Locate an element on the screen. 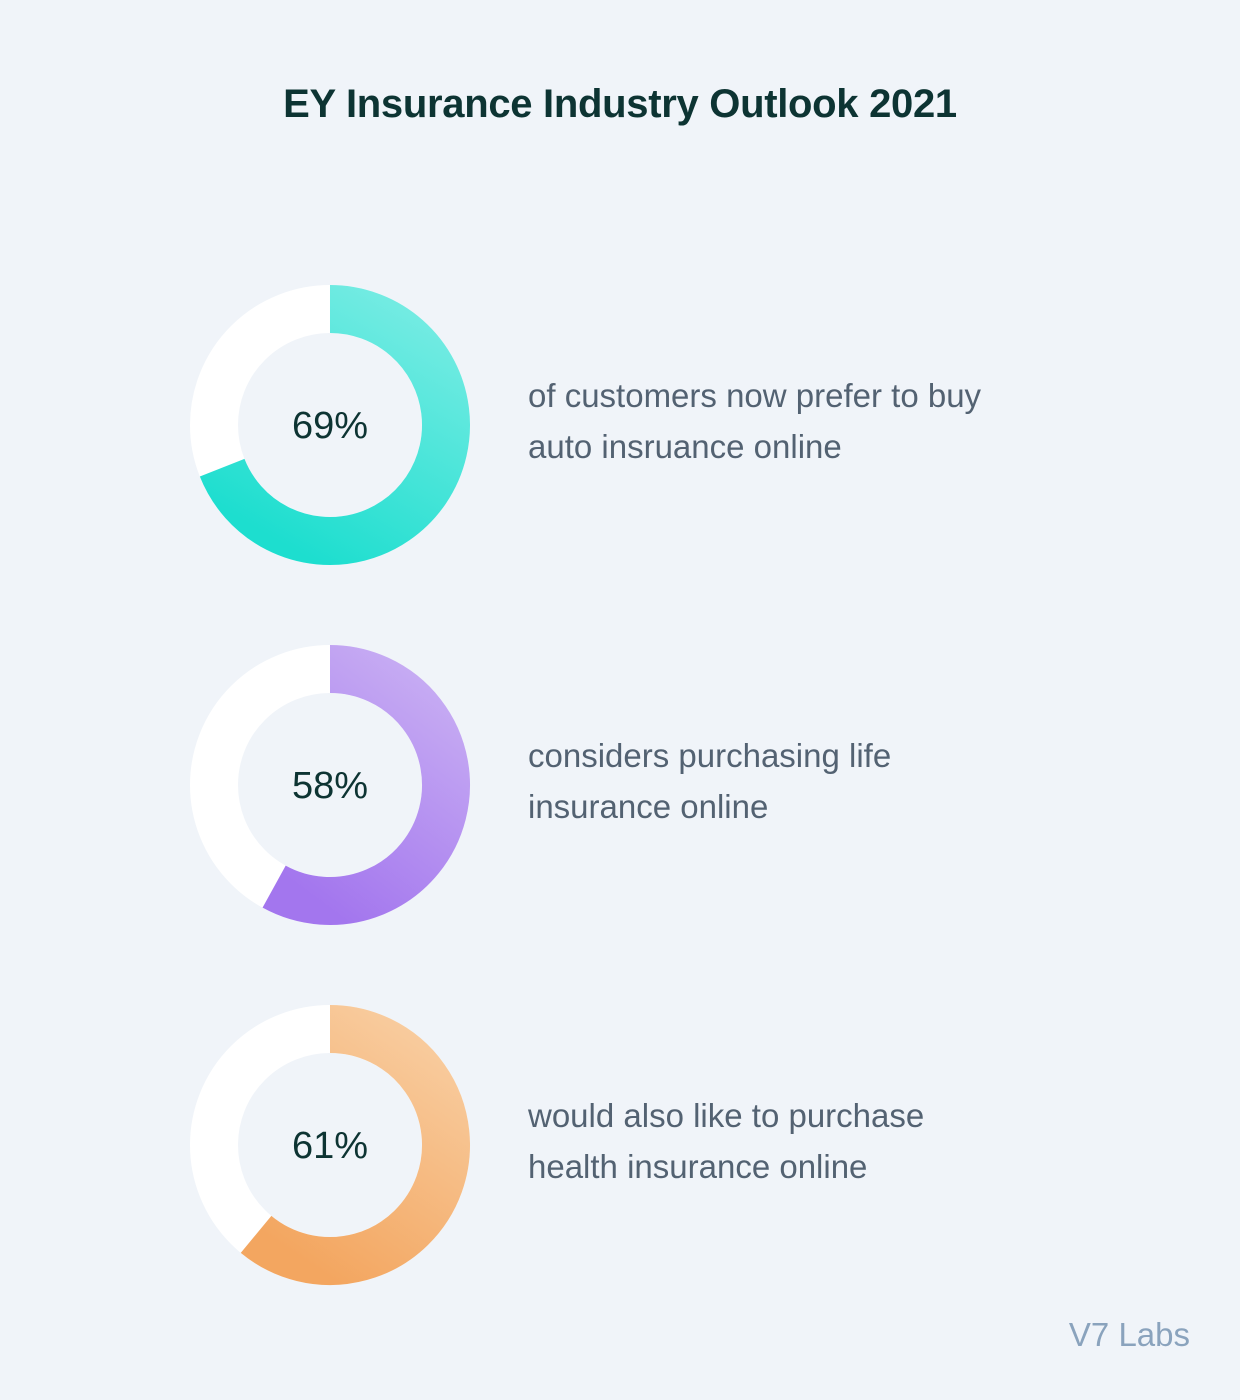 The image size is (1240, 1400). donut-chart: 58% is located at coordinates (330, 785).